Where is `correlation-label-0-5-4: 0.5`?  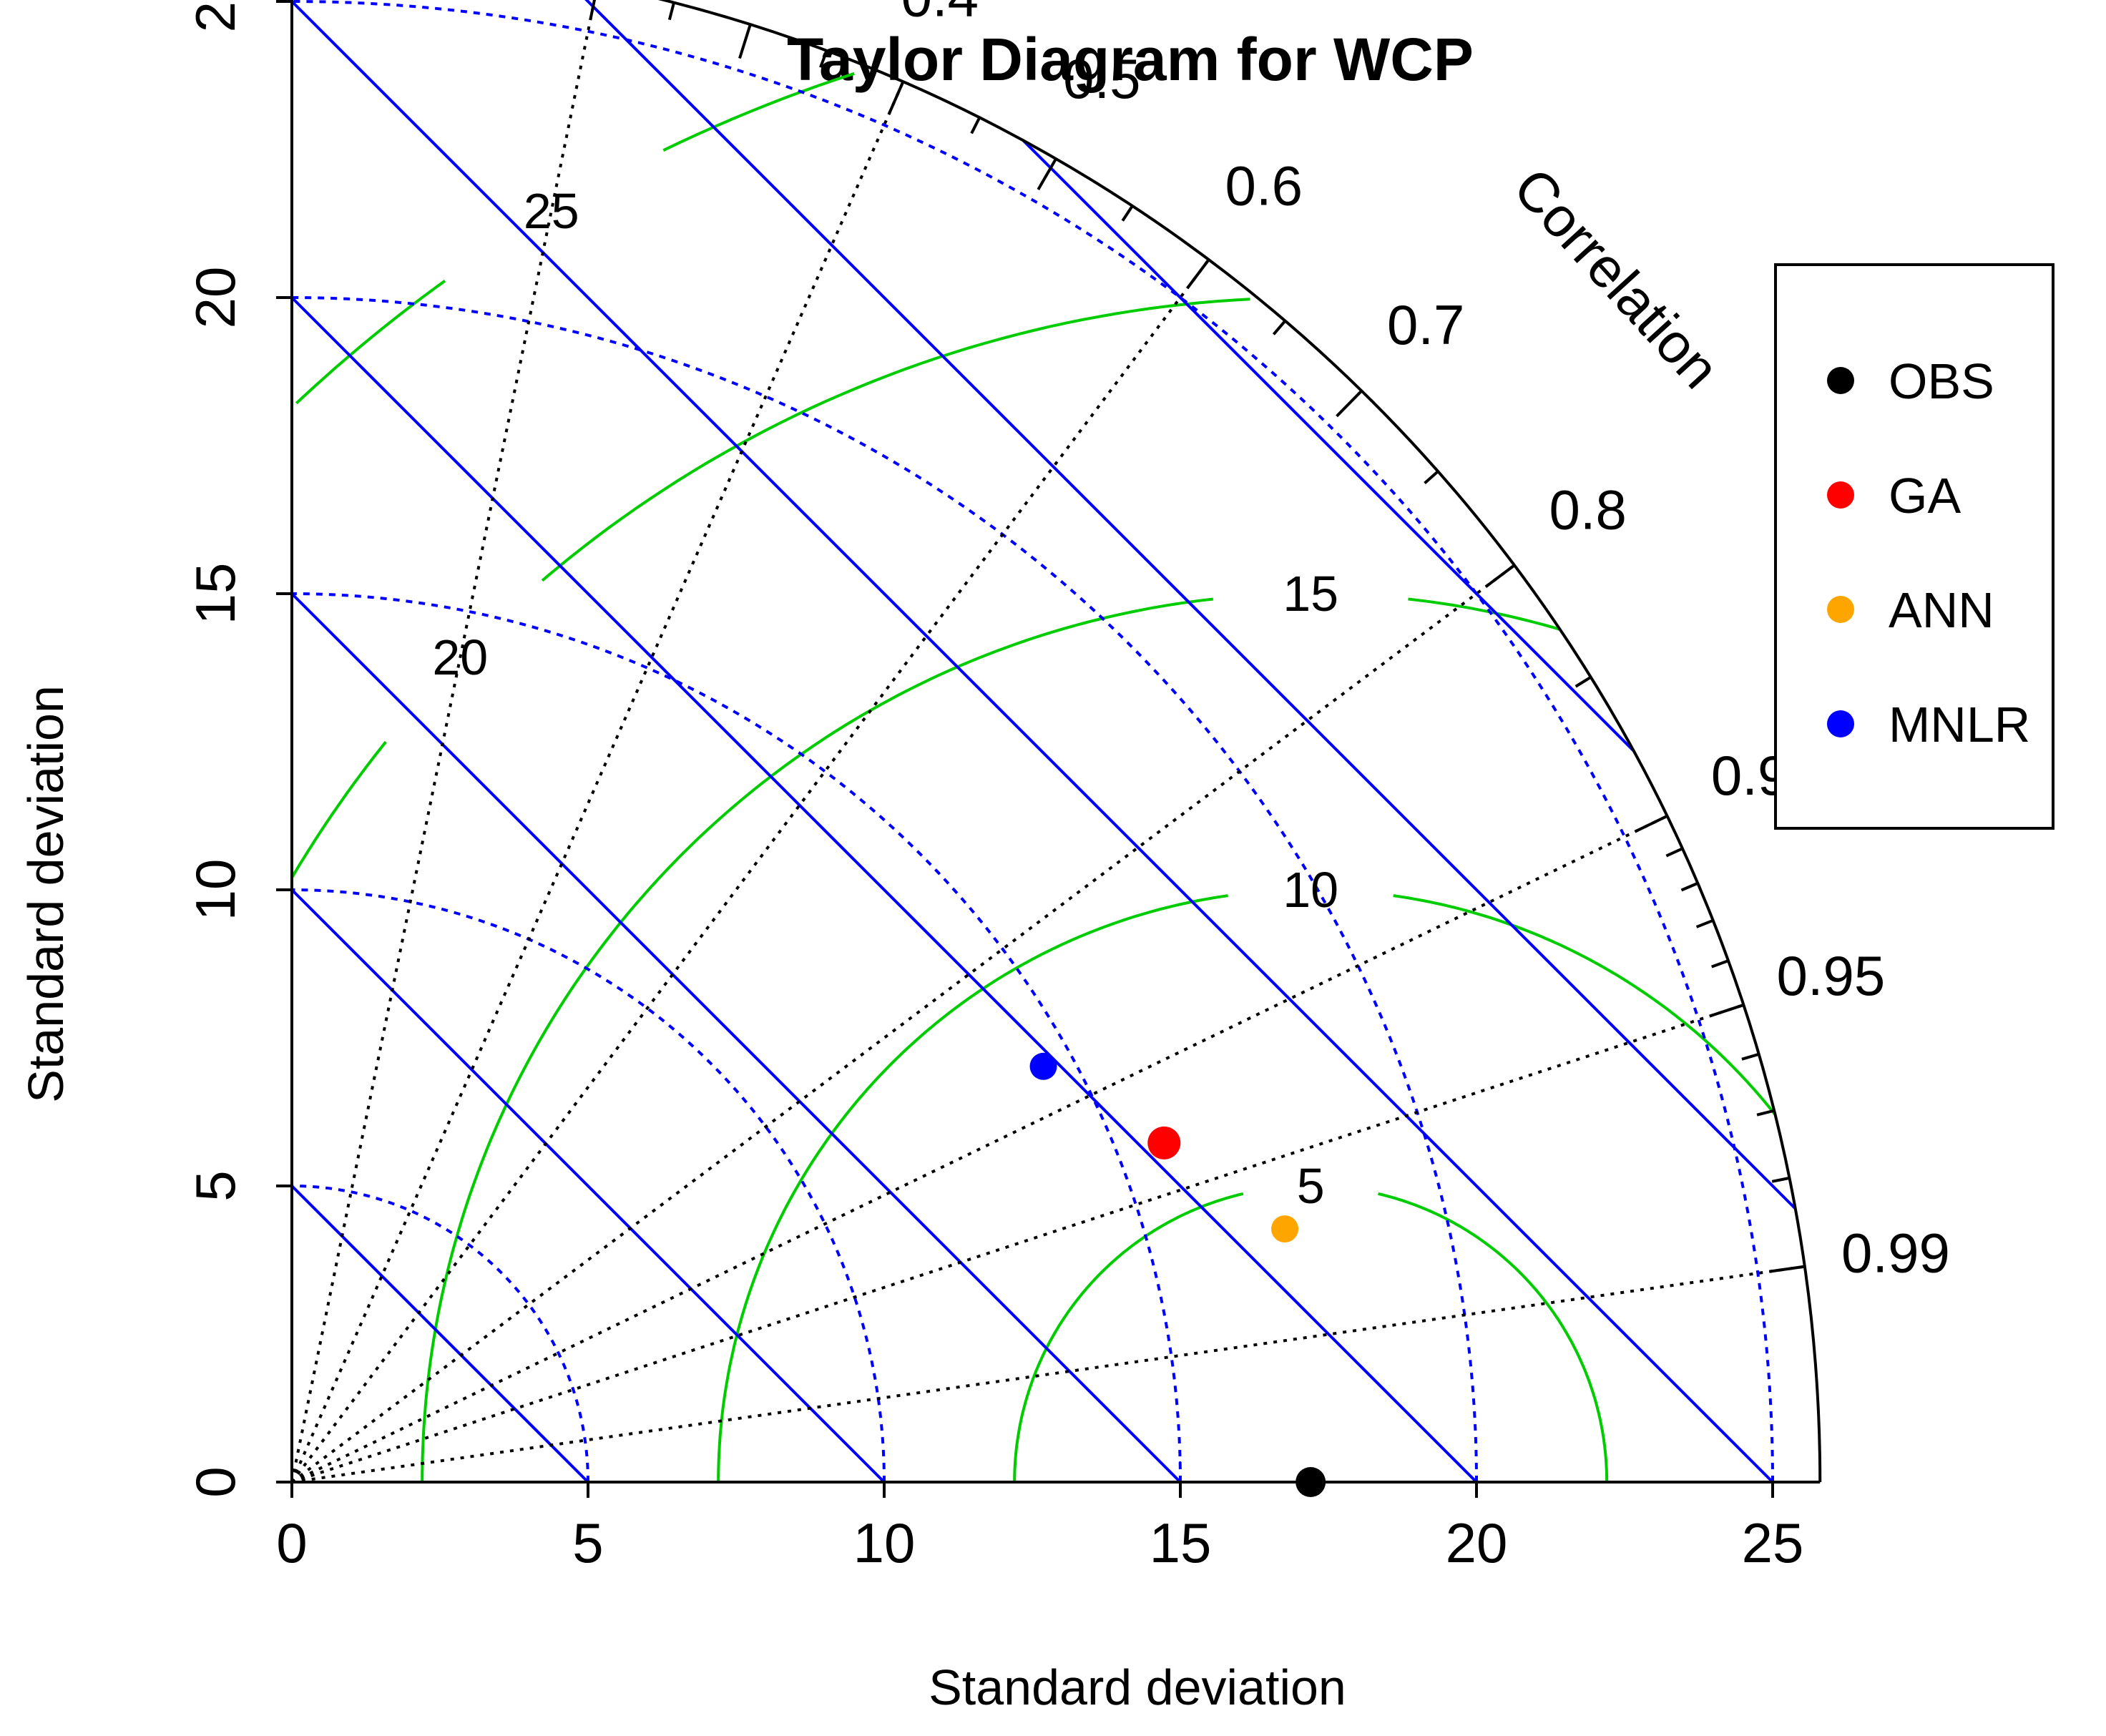
correlation-label-0-5-4: 0.5 is located at coordinates (1101, 78).